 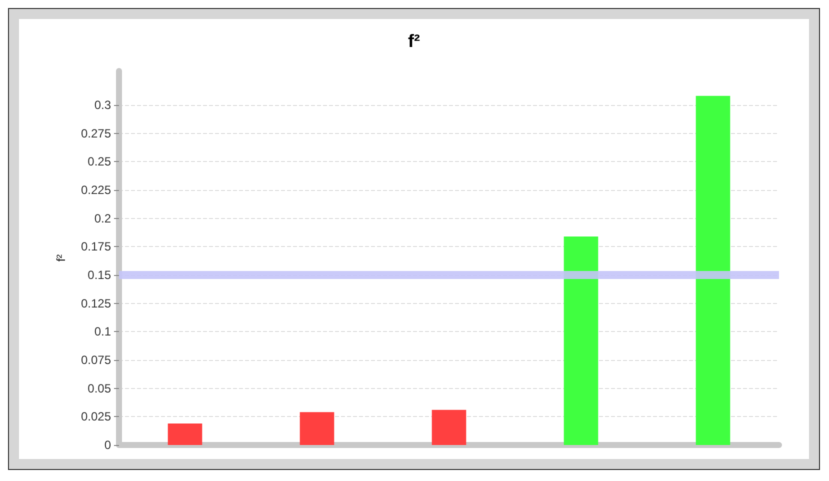 I want to click on y-tick-label: 0.25, so click(x=100, y=161).